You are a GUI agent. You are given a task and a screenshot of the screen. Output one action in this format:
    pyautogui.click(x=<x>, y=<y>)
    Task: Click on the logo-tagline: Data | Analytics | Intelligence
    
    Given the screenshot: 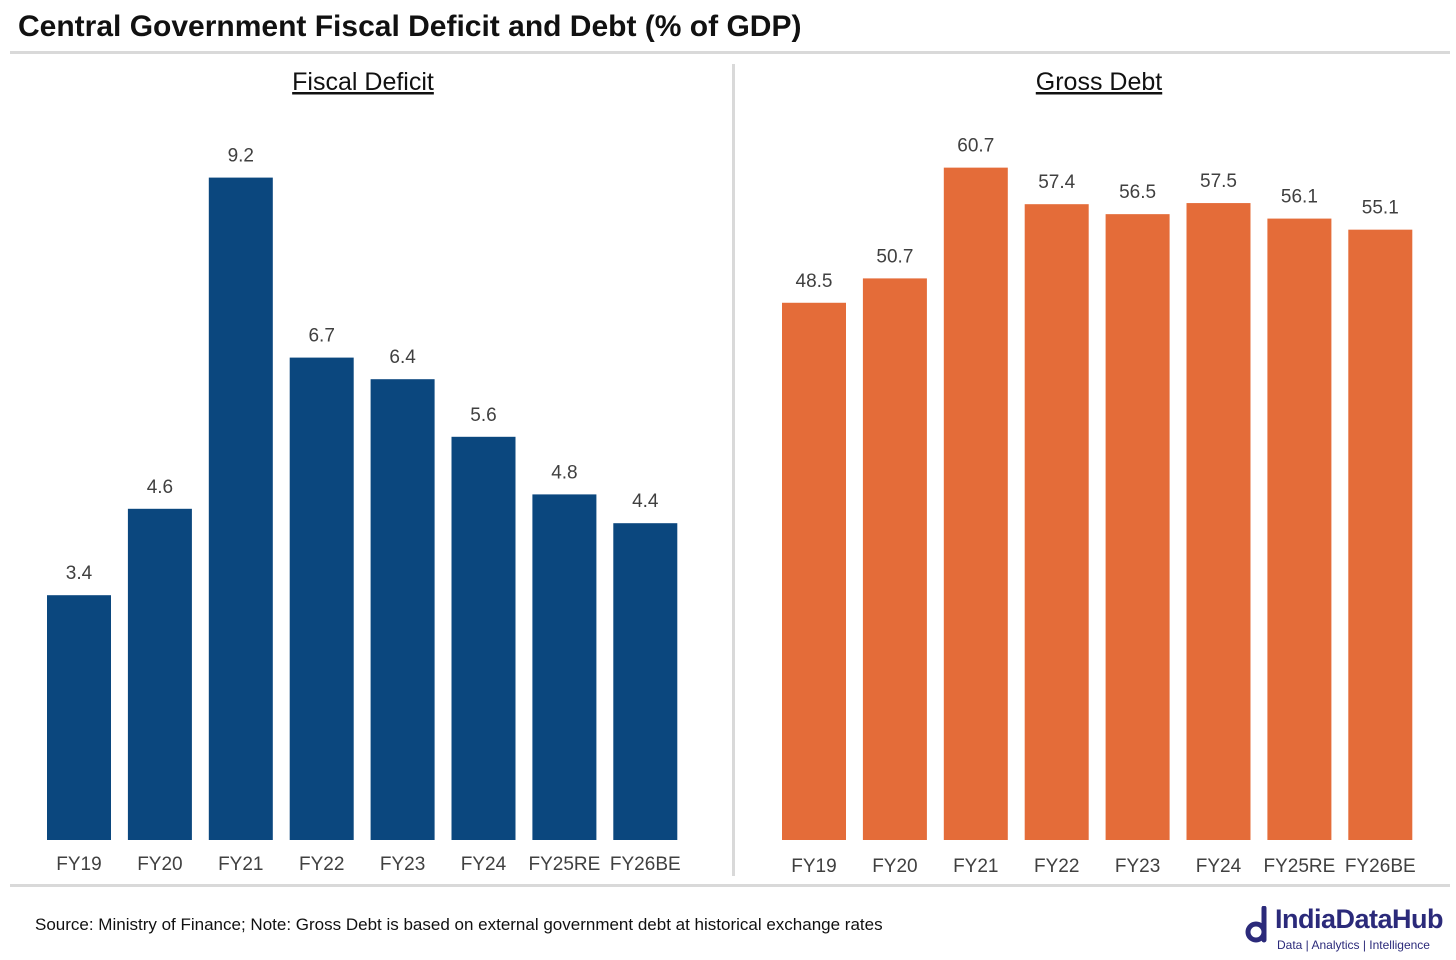 What is the action you would take?
    pyautogui.click(x=1353, y=945)
    